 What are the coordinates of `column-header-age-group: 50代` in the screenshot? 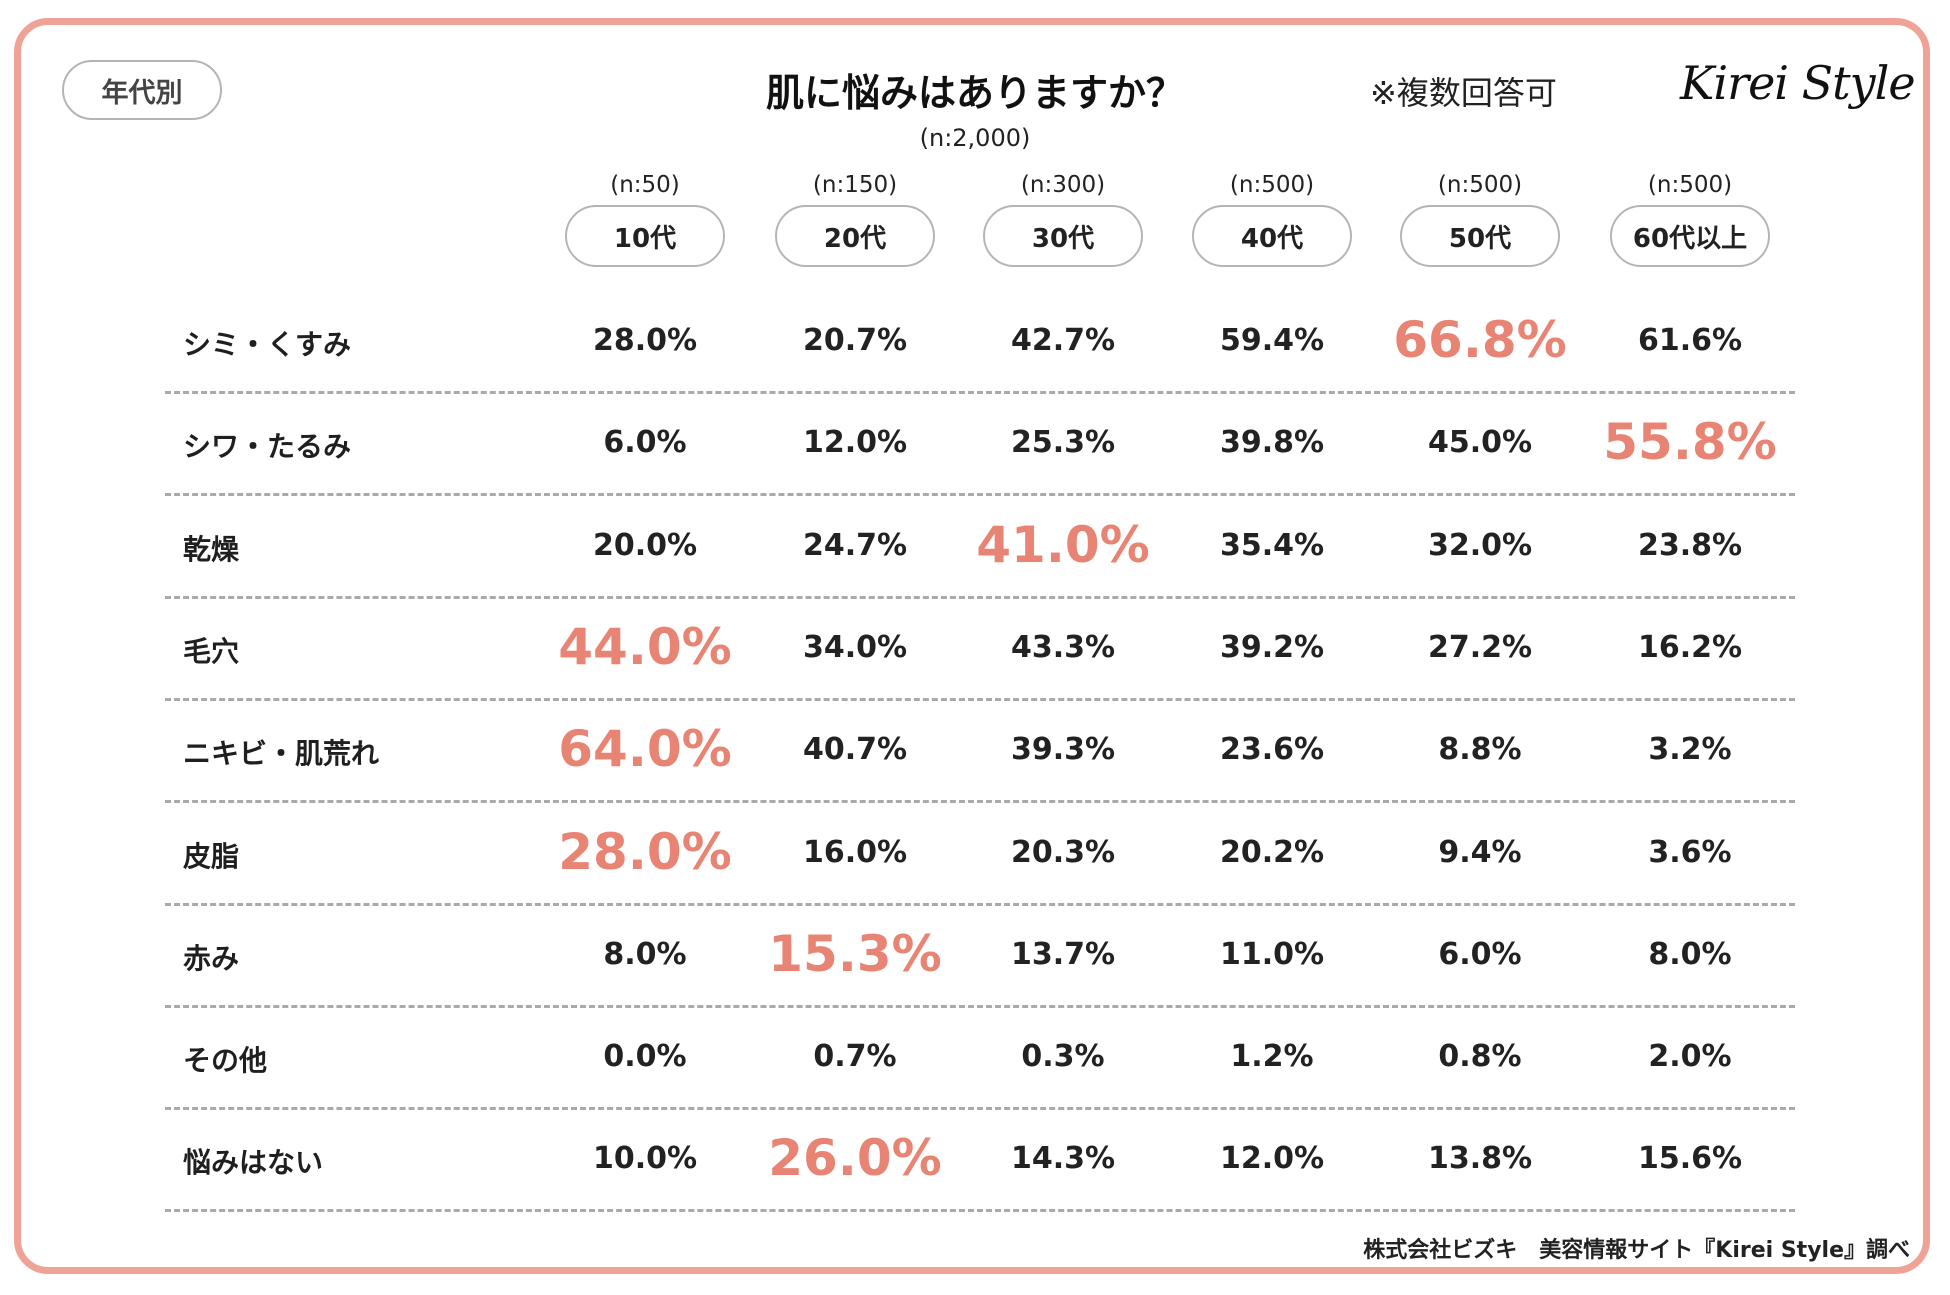 It's located at (1480, 236).